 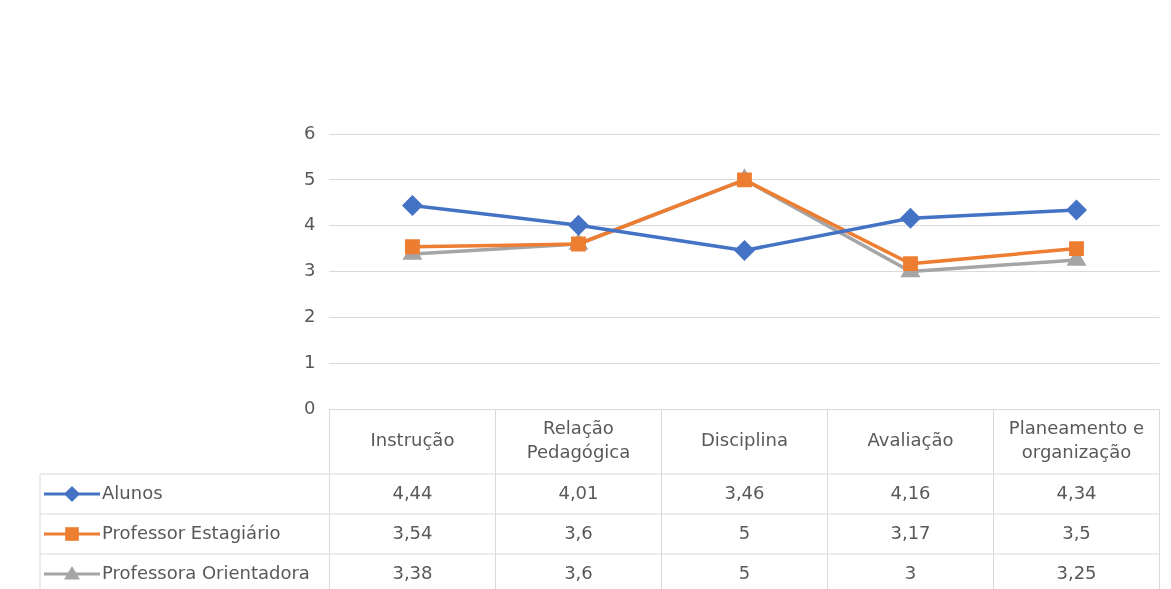 What do you see at coordinates (191, 532) in the screenshot?
I see `legend-label: Professor Estagiário` at bounding box center [191, 532].